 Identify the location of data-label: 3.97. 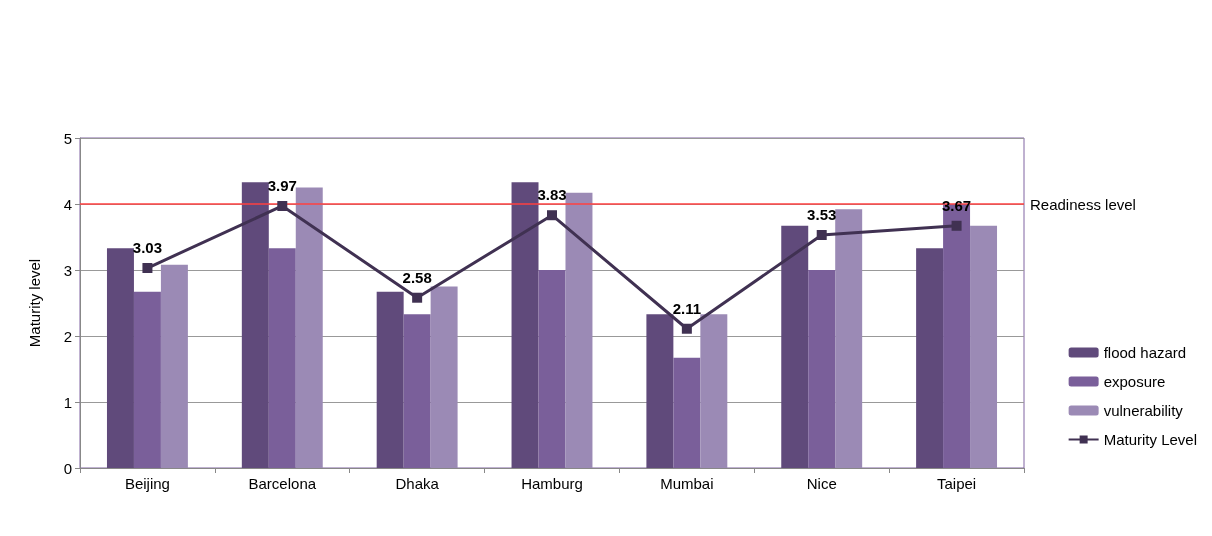
(282, 185).